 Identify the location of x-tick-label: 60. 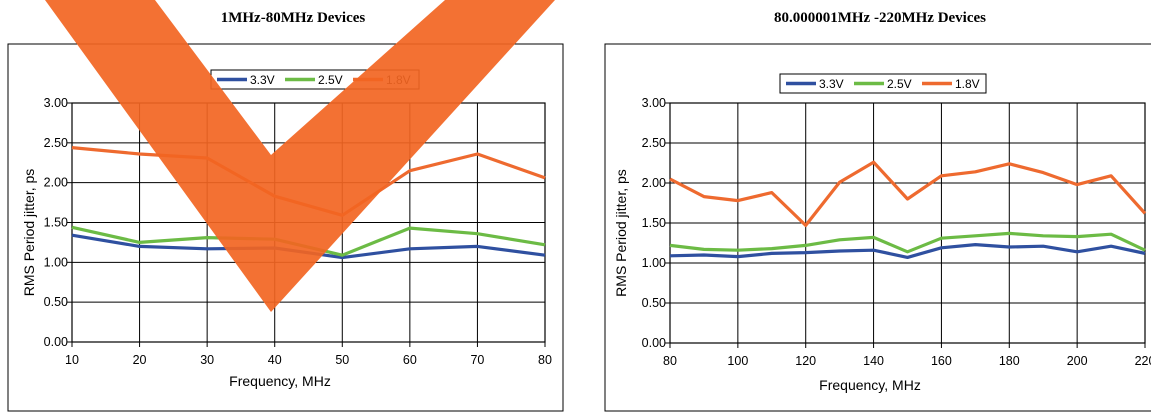
(410, 360).